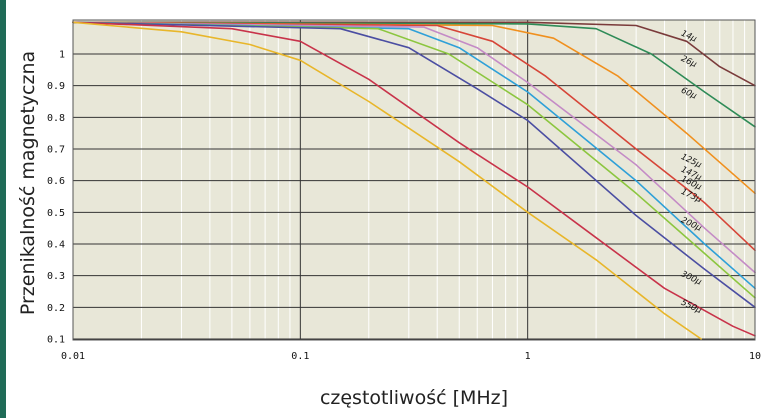 Image resolution: width=770 pixels, height=418 pixels. I want to click on y-tick-label: 0.1, so click(56, 340).